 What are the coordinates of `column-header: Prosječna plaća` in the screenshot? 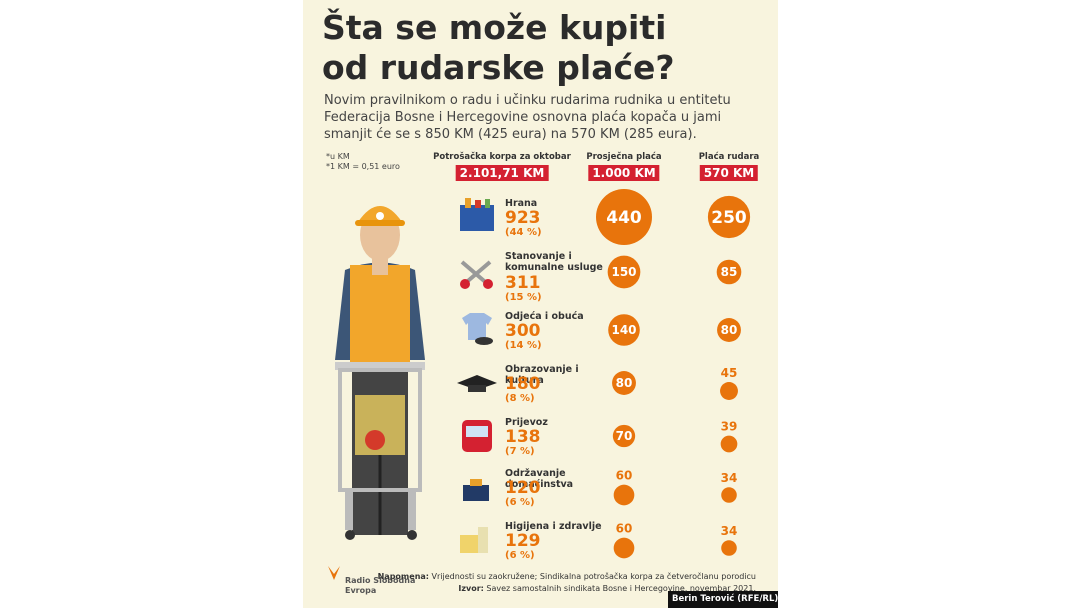 It's located at (624, 157).